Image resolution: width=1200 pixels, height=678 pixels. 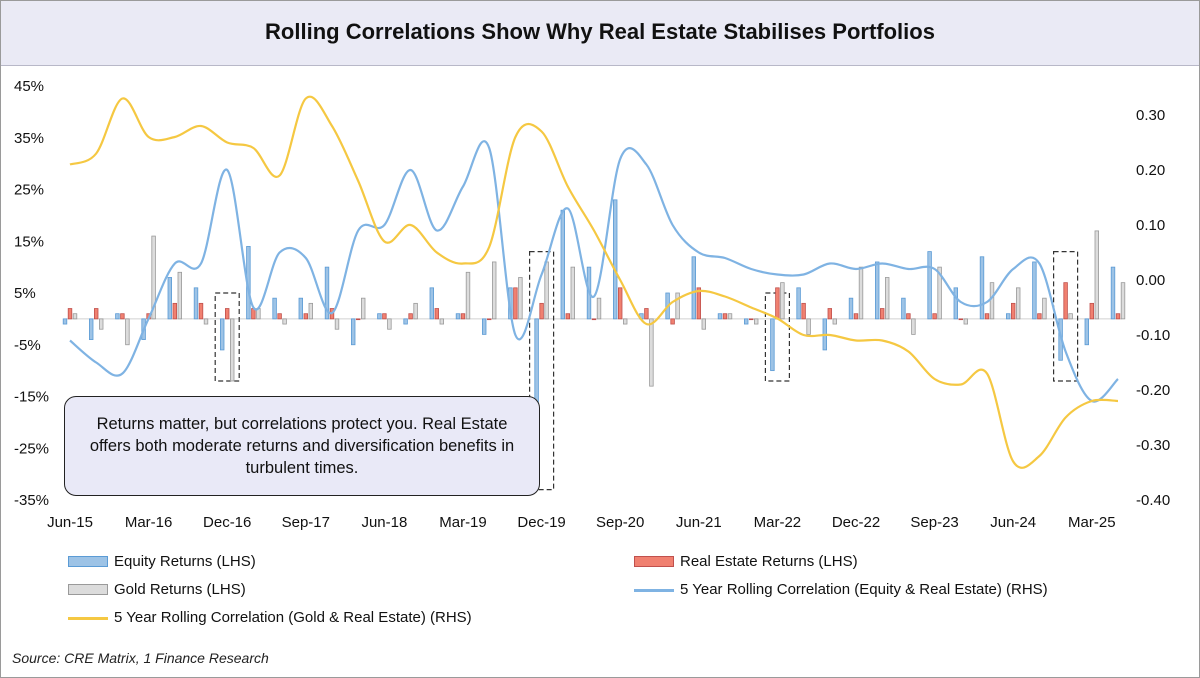 I want to click on y-right-tick-label: 0.20, so click(x=1150, y=170).